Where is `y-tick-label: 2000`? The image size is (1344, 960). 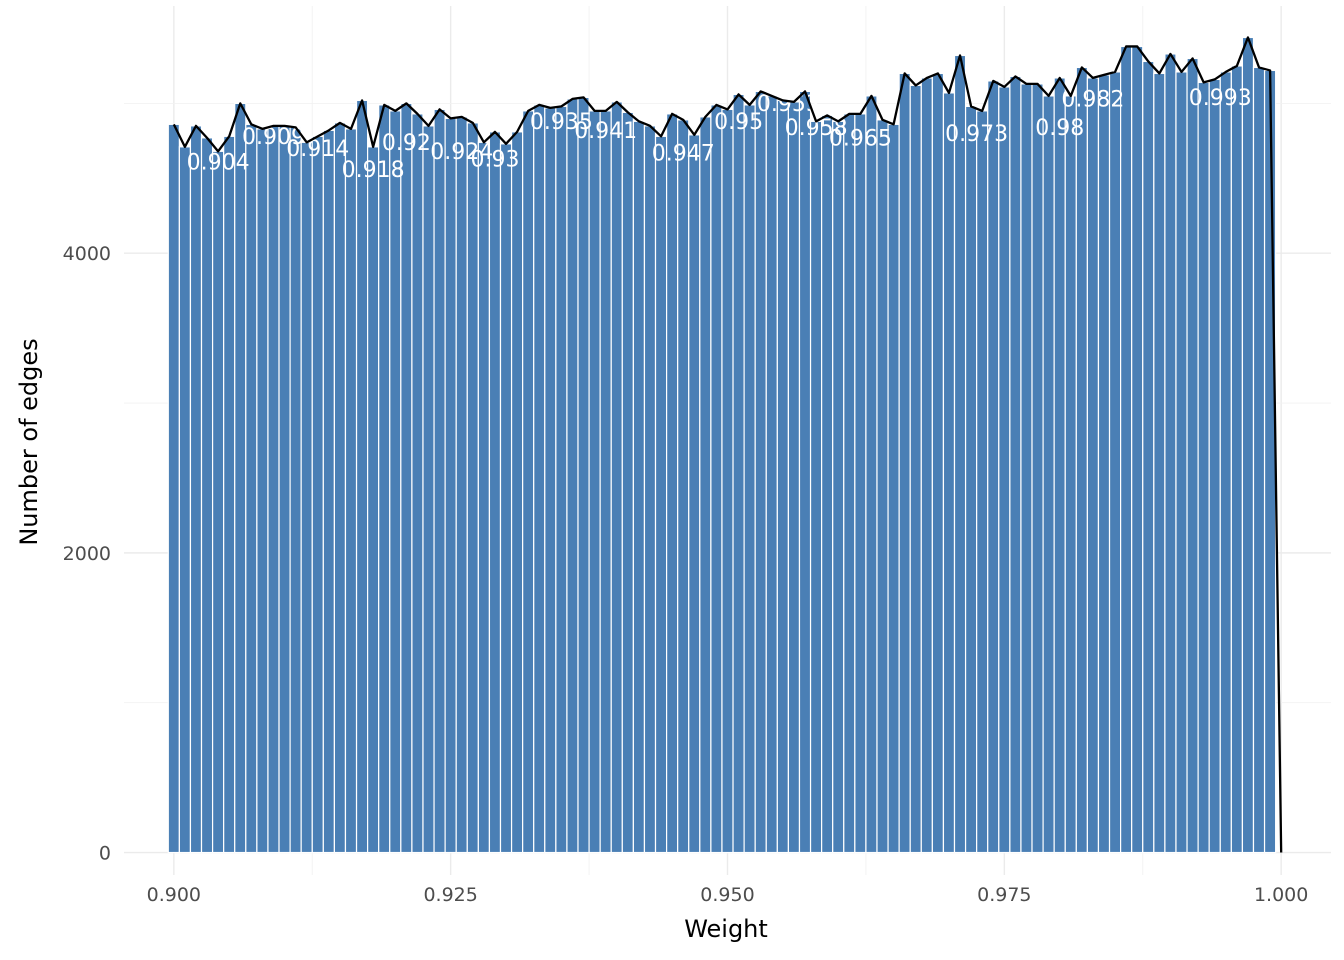
y-tick-label: 2000 is located at coordinates (87, 554).